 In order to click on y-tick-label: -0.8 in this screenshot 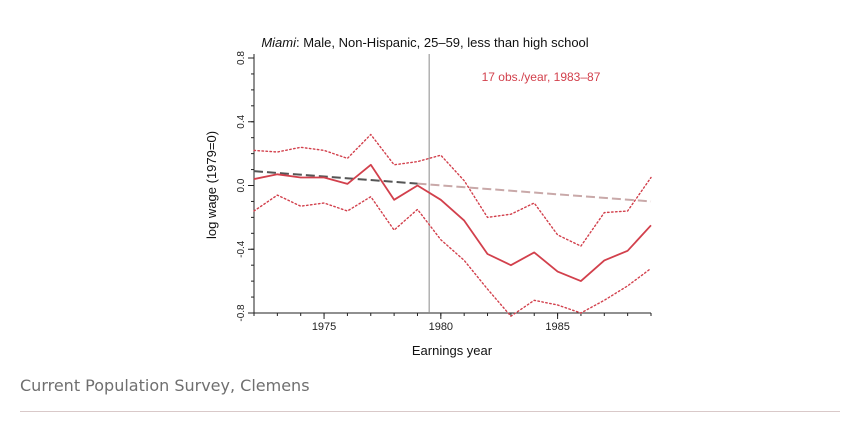, I will do `click(241, 313)`.